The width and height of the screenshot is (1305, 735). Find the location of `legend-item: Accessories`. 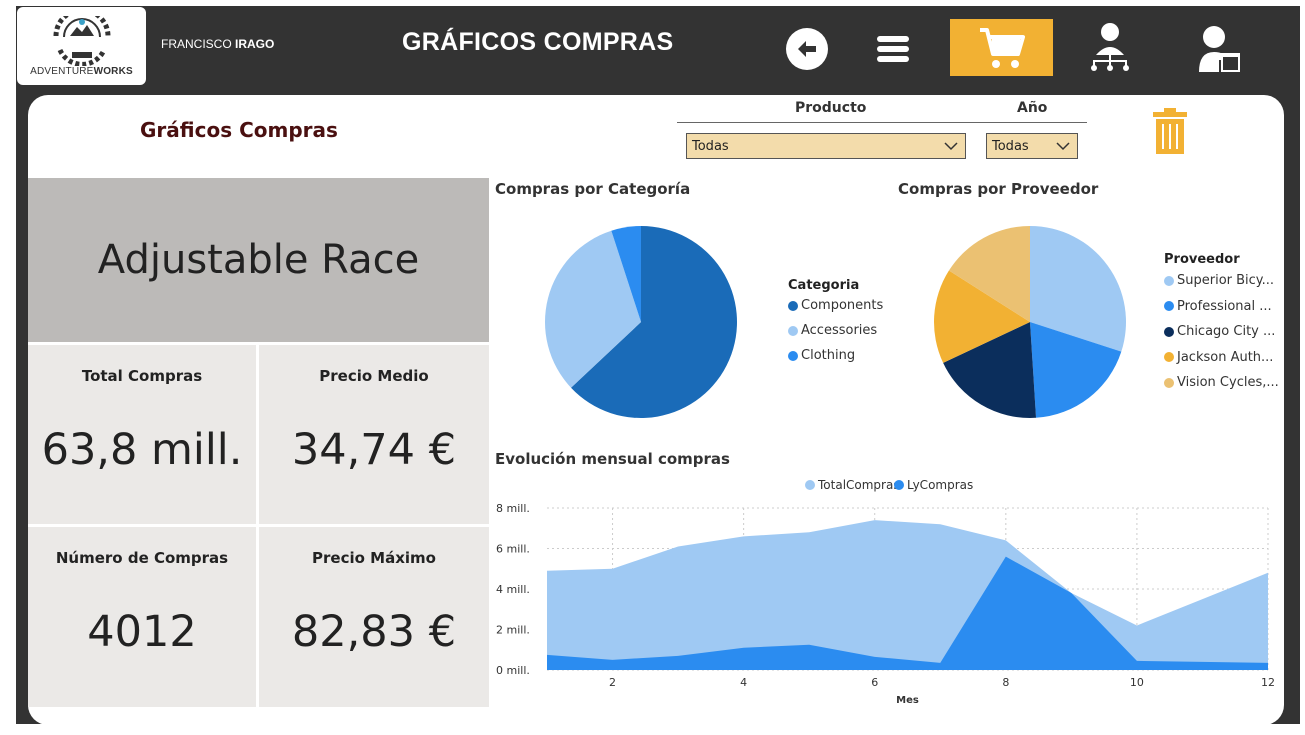

legend-item: Accessories is located at coordinates (832, 330).